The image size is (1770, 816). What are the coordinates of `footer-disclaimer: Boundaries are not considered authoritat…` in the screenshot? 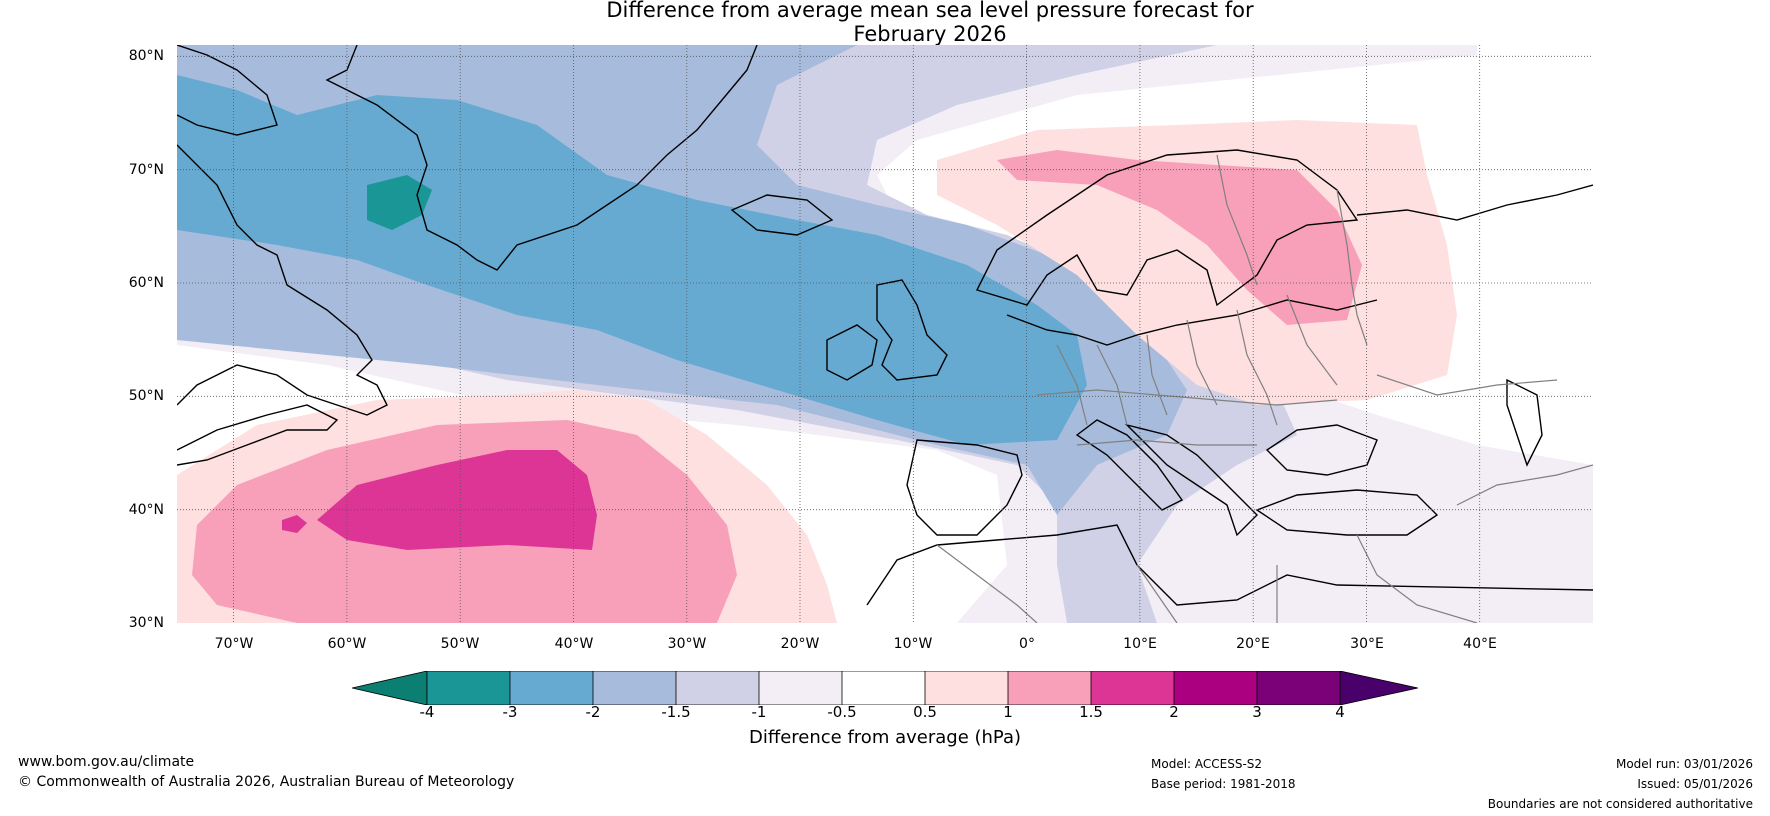 It's located at (1620, 804).